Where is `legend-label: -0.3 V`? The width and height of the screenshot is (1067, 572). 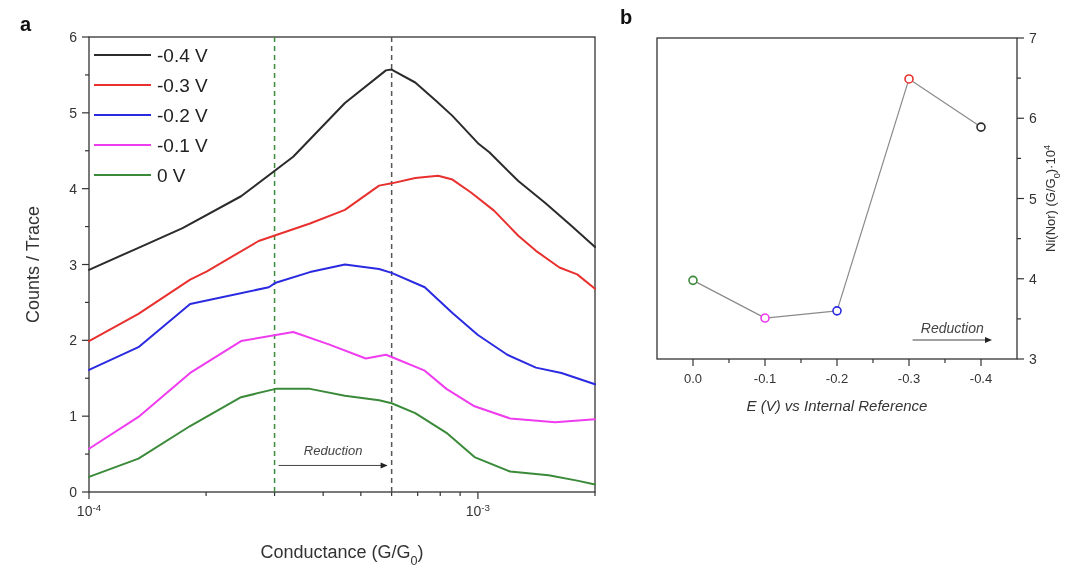 legend-label: -0.3 V is located at coordinates (183, 85).